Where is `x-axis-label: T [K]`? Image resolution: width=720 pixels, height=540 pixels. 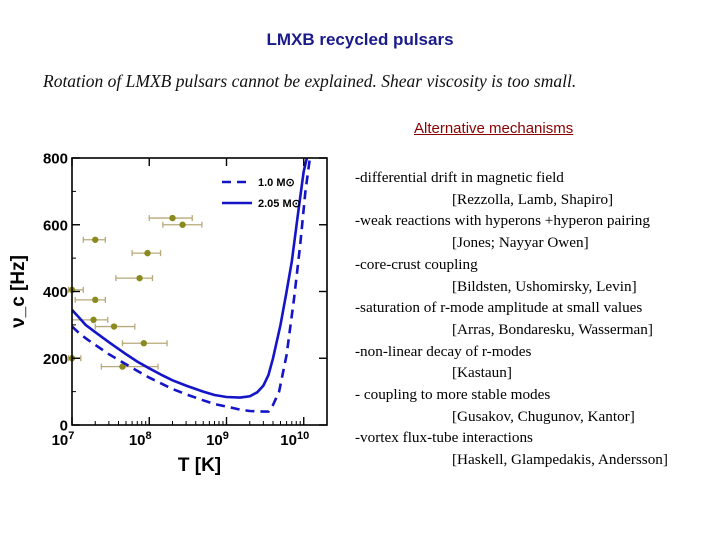
x-axis-label: T [K] is located at coordinates (199, 465).